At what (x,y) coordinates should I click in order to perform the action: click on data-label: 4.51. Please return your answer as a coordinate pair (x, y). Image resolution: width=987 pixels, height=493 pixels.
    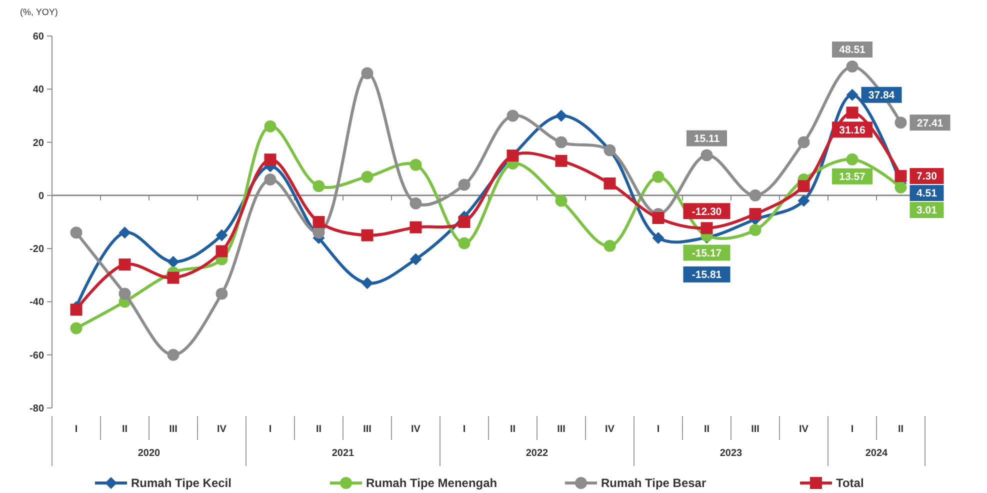
    Looking at the image, I should click on (927, 194).